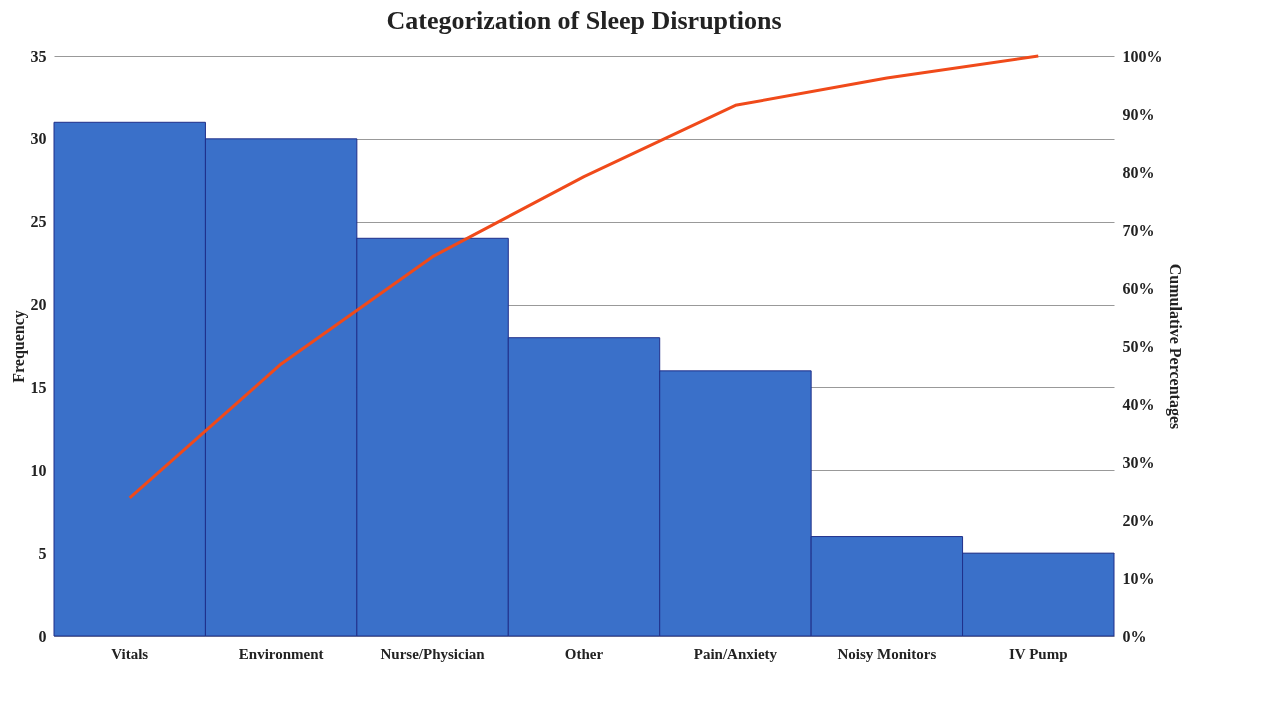 The image size is (1284, 704). I want to click on y2-tick-label: 0%, so click(1134, 636).